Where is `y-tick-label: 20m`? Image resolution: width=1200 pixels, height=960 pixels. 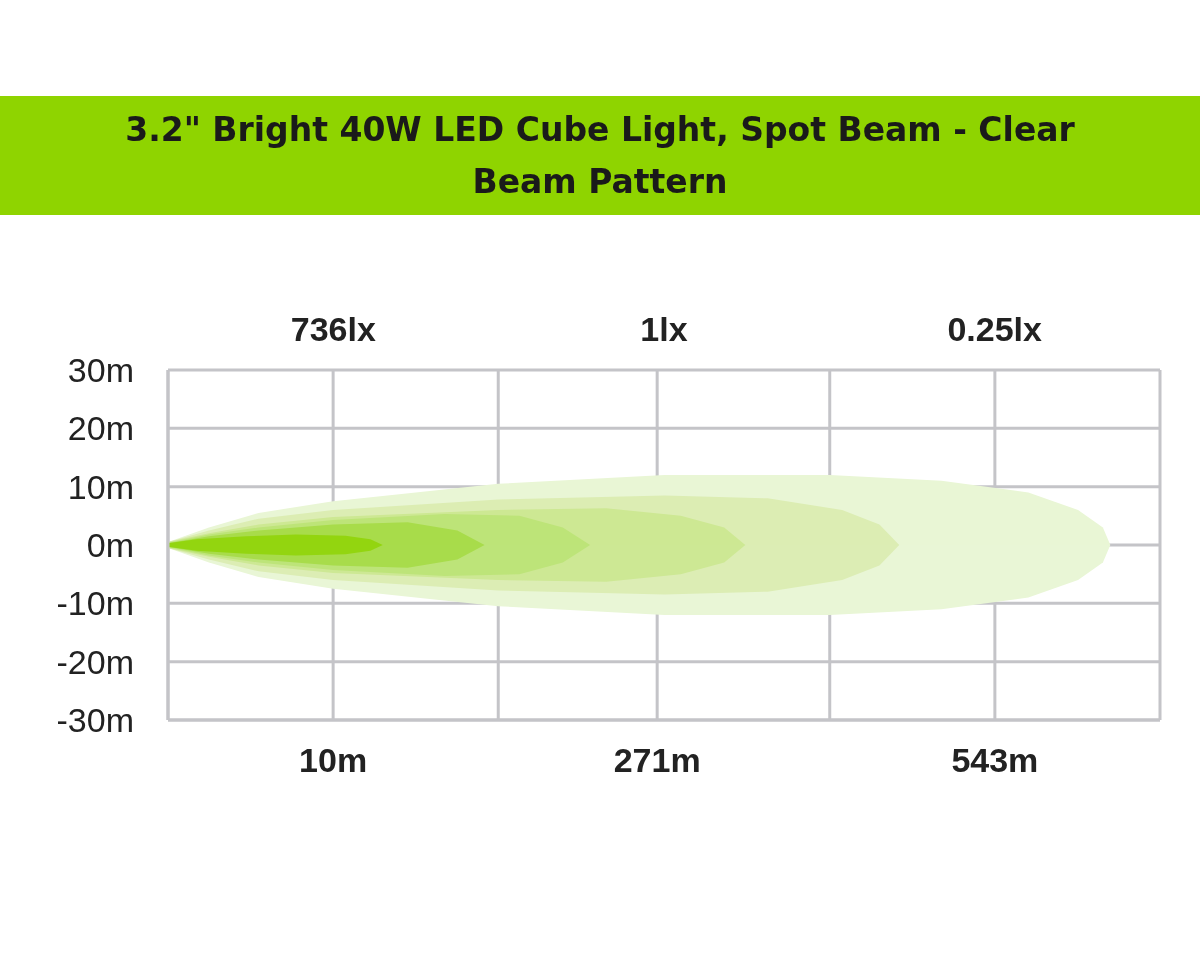 y-tick-label: 20m is located at coordinates (100, 428).